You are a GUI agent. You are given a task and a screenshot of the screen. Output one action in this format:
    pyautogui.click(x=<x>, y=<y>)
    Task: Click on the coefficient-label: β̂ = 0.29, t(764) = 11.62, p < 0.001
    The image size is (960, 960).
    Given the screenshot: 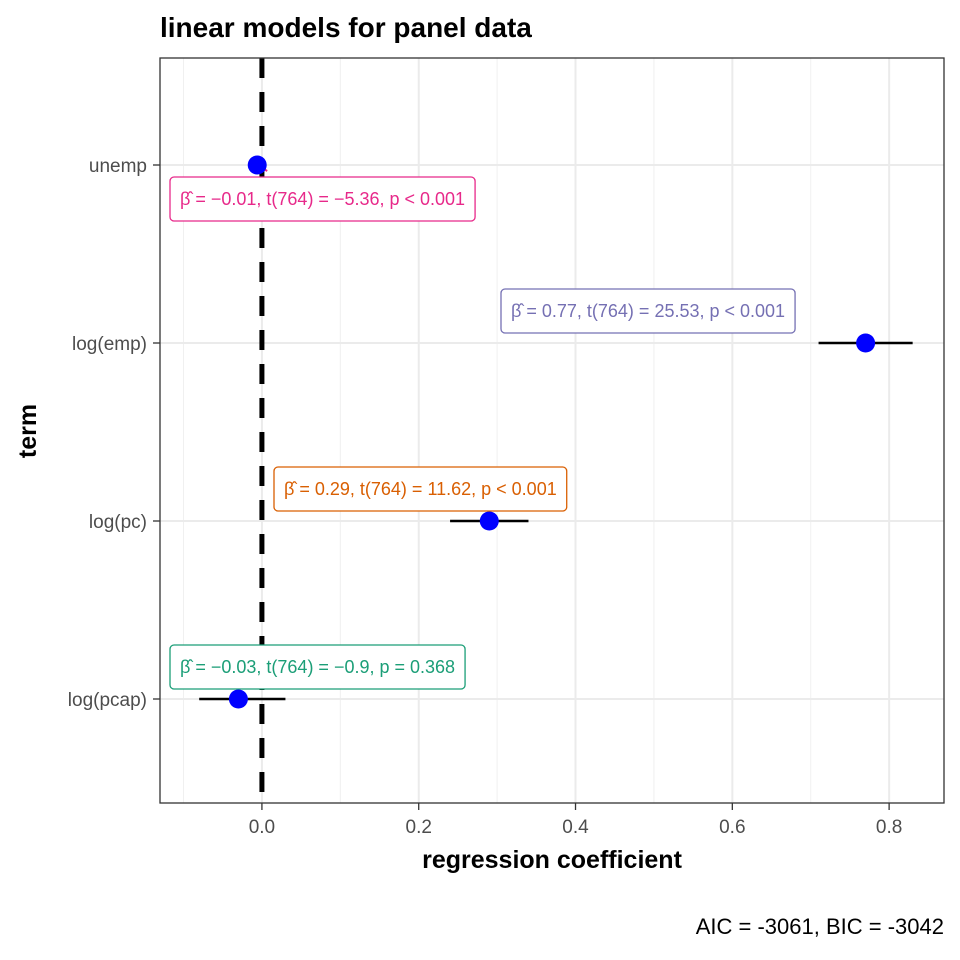 What is the action you would take?
    pyautogui.click(x=420, y=489)
    